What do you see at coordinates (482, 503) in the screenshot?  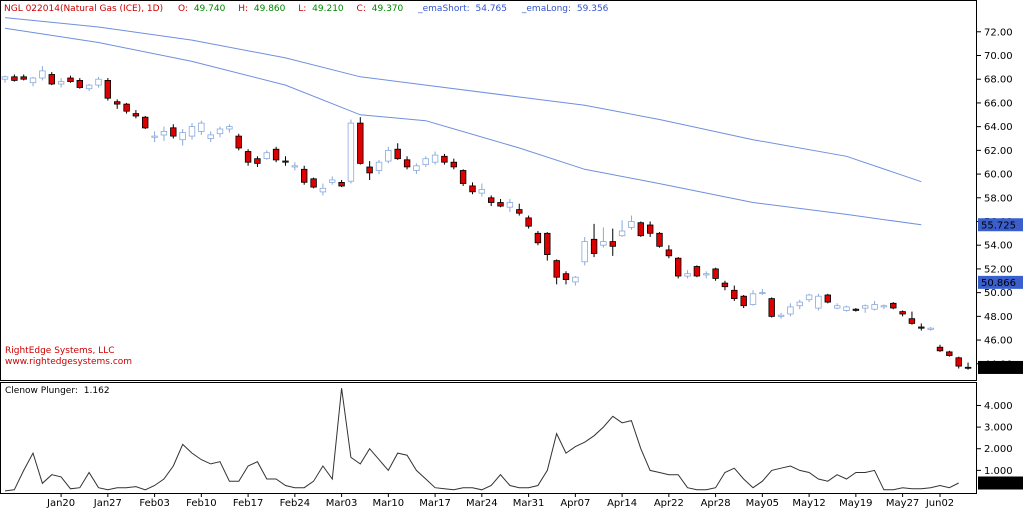 I see `svg-text: Mar24` at bounding box center [482, 503].